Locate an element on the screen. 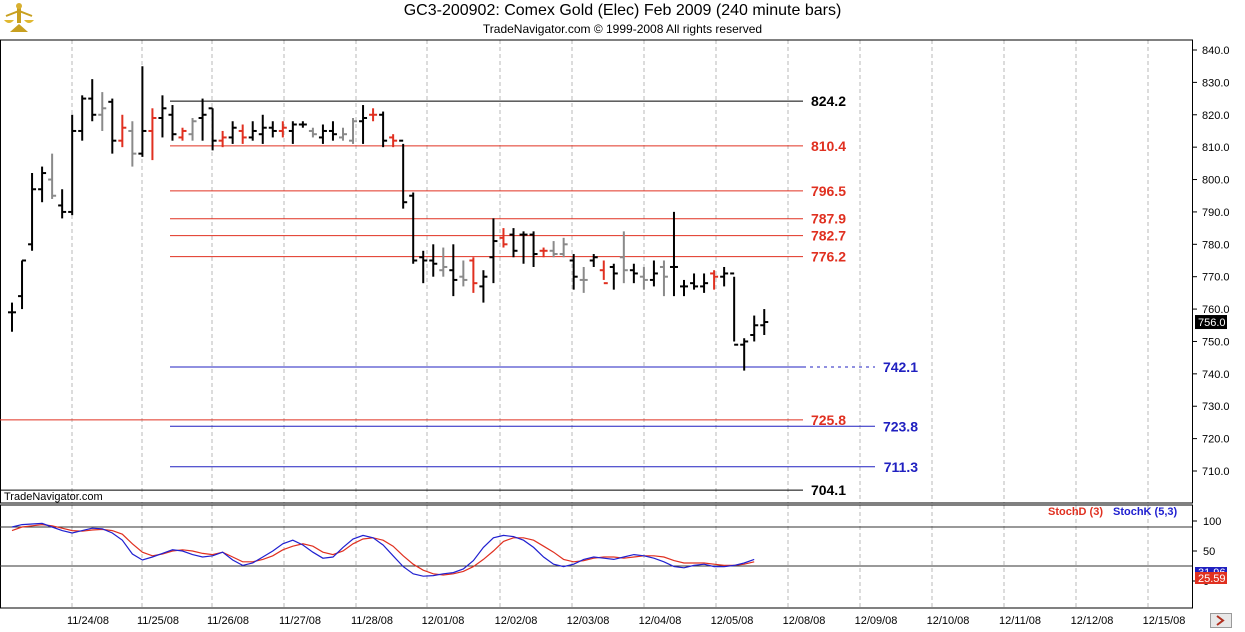 The height and width of the screenshot is (632, 1245). stoch-axis-label: 50 is located at coordinates (1209, 552).